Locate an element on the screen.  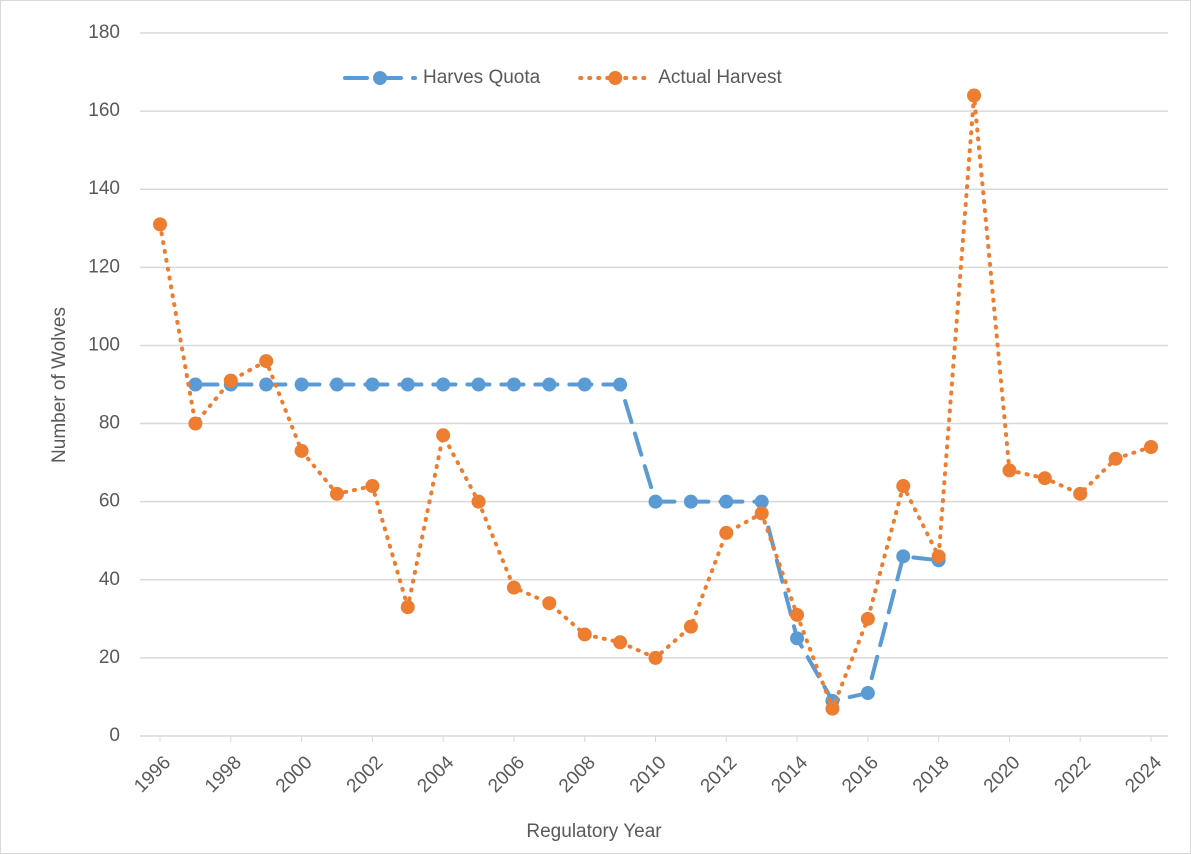
legend-label: Actual Harvest is located at coordinates (720, 77).